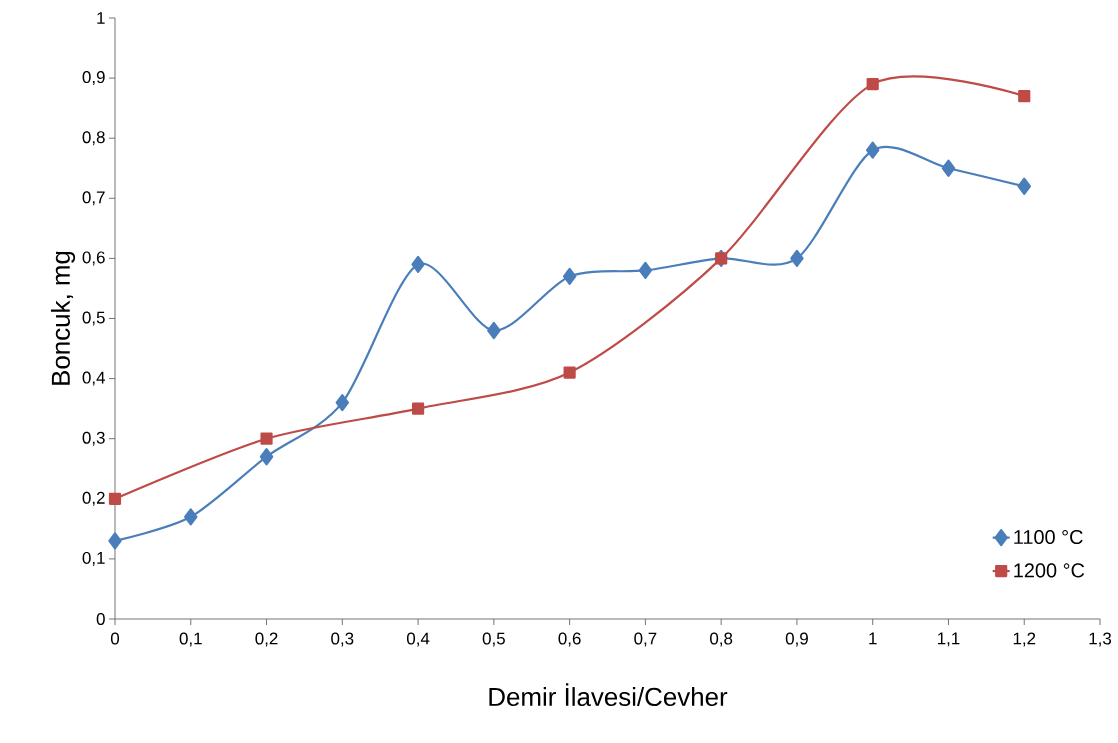 This screenshot has height=743, width=1118. I want to click on y-tick-label: 0,8, so click(93, 138).